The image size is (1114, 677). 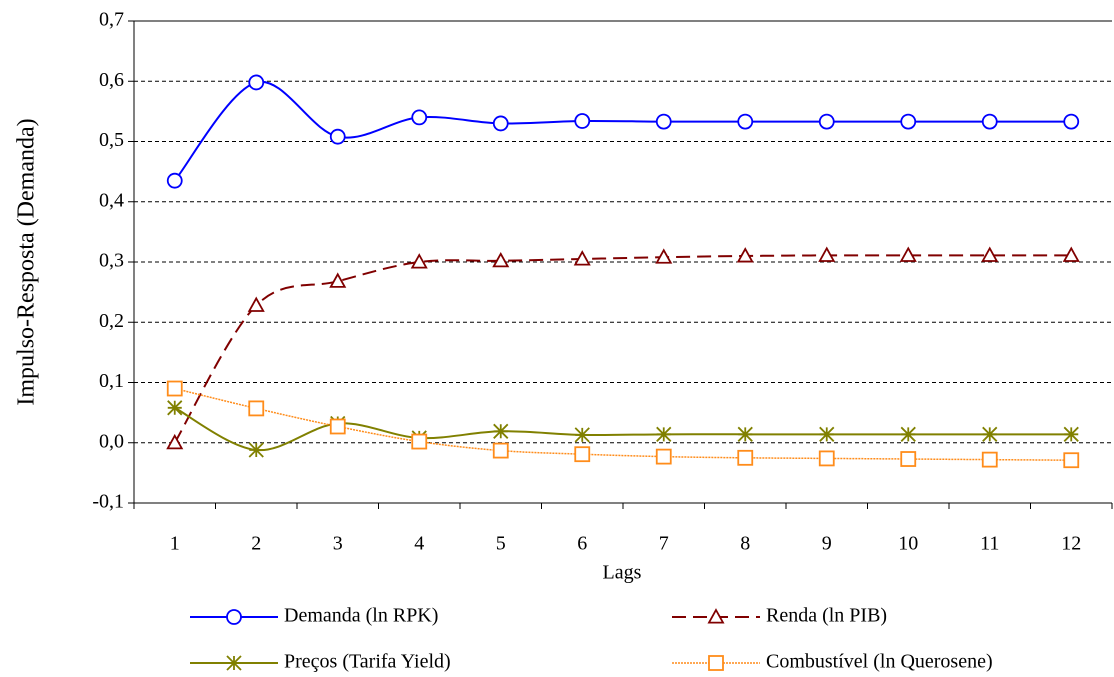 I want to click on x-tick-label: 8, so click(x=745, y=544).